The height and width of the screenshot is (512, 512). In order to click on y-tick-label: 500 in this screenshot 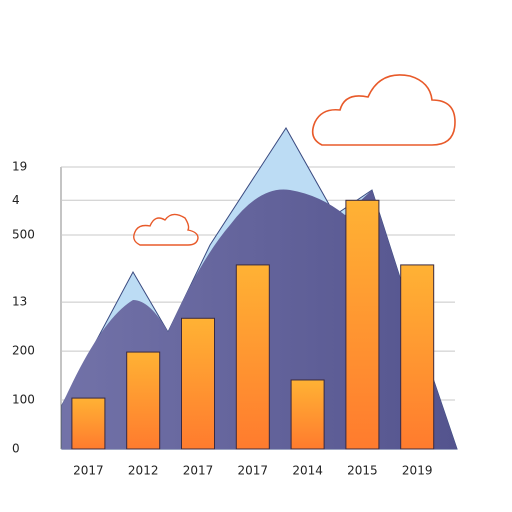, I will do `click(23, 235)`.